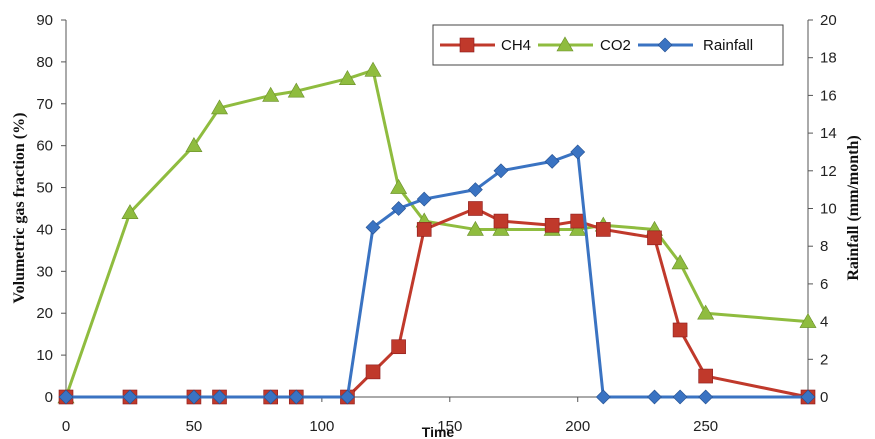 The width and height of the screenshot is (875, 439). I want to click on y-right-tick-label: 20, so click(828, 20).